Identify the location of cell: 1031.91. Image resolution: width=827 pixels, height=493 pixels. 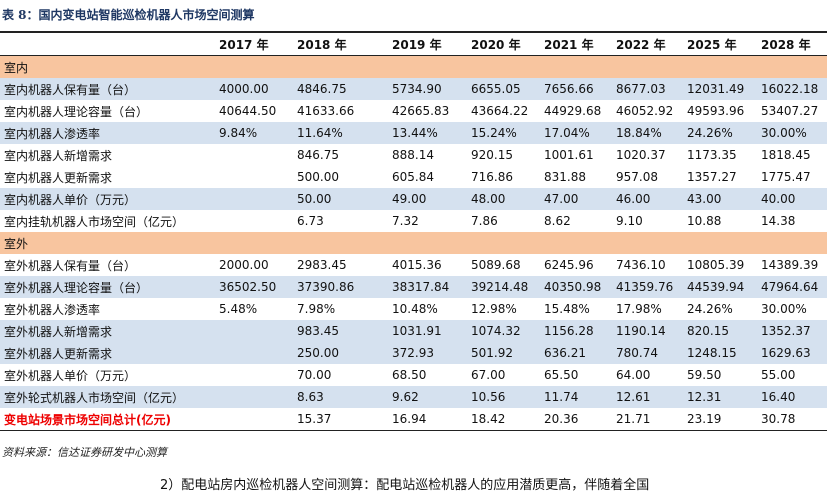
(427, 331).